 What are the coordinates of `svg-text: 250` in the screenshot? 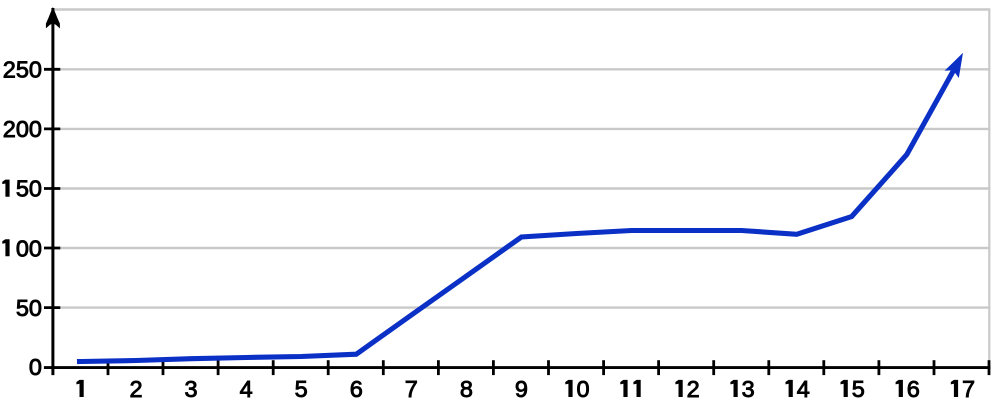 It's located at (22, 70).